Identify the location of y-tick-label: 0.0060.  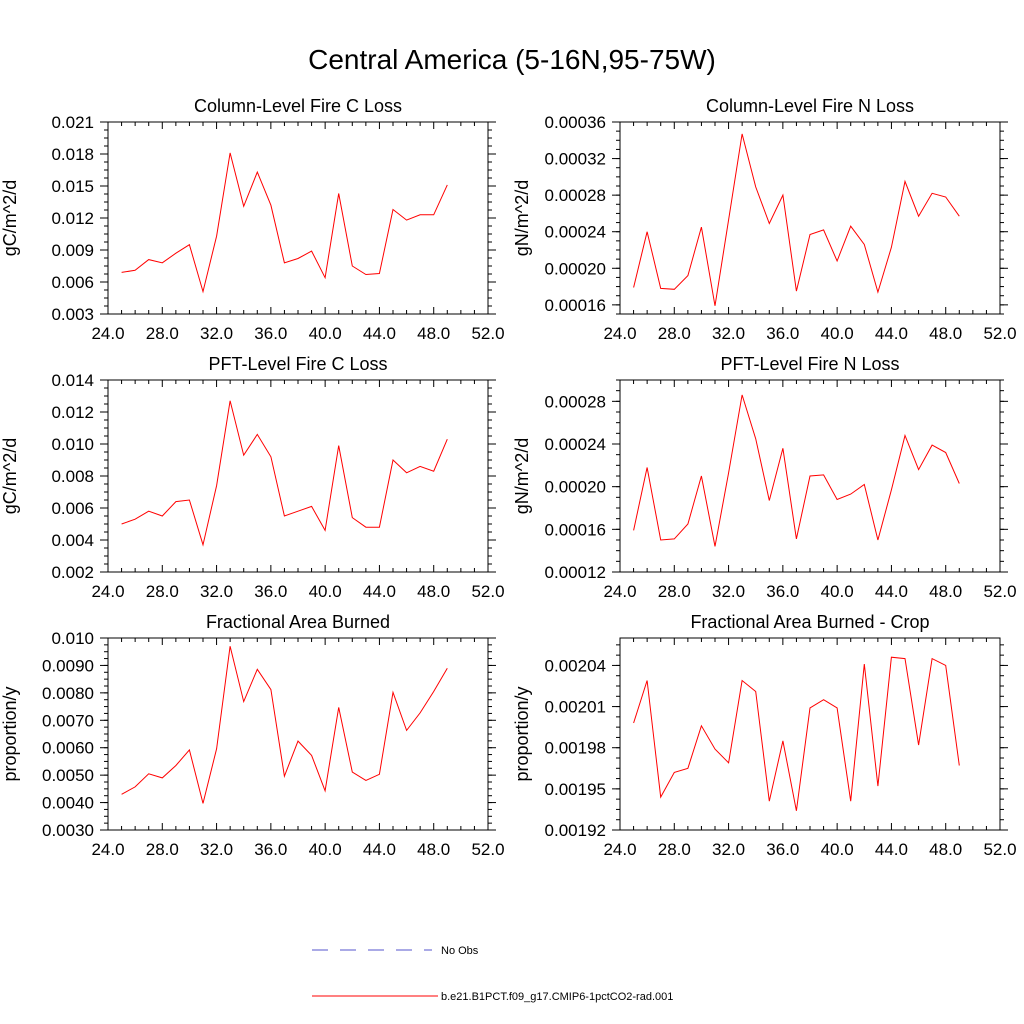
(68, 748).